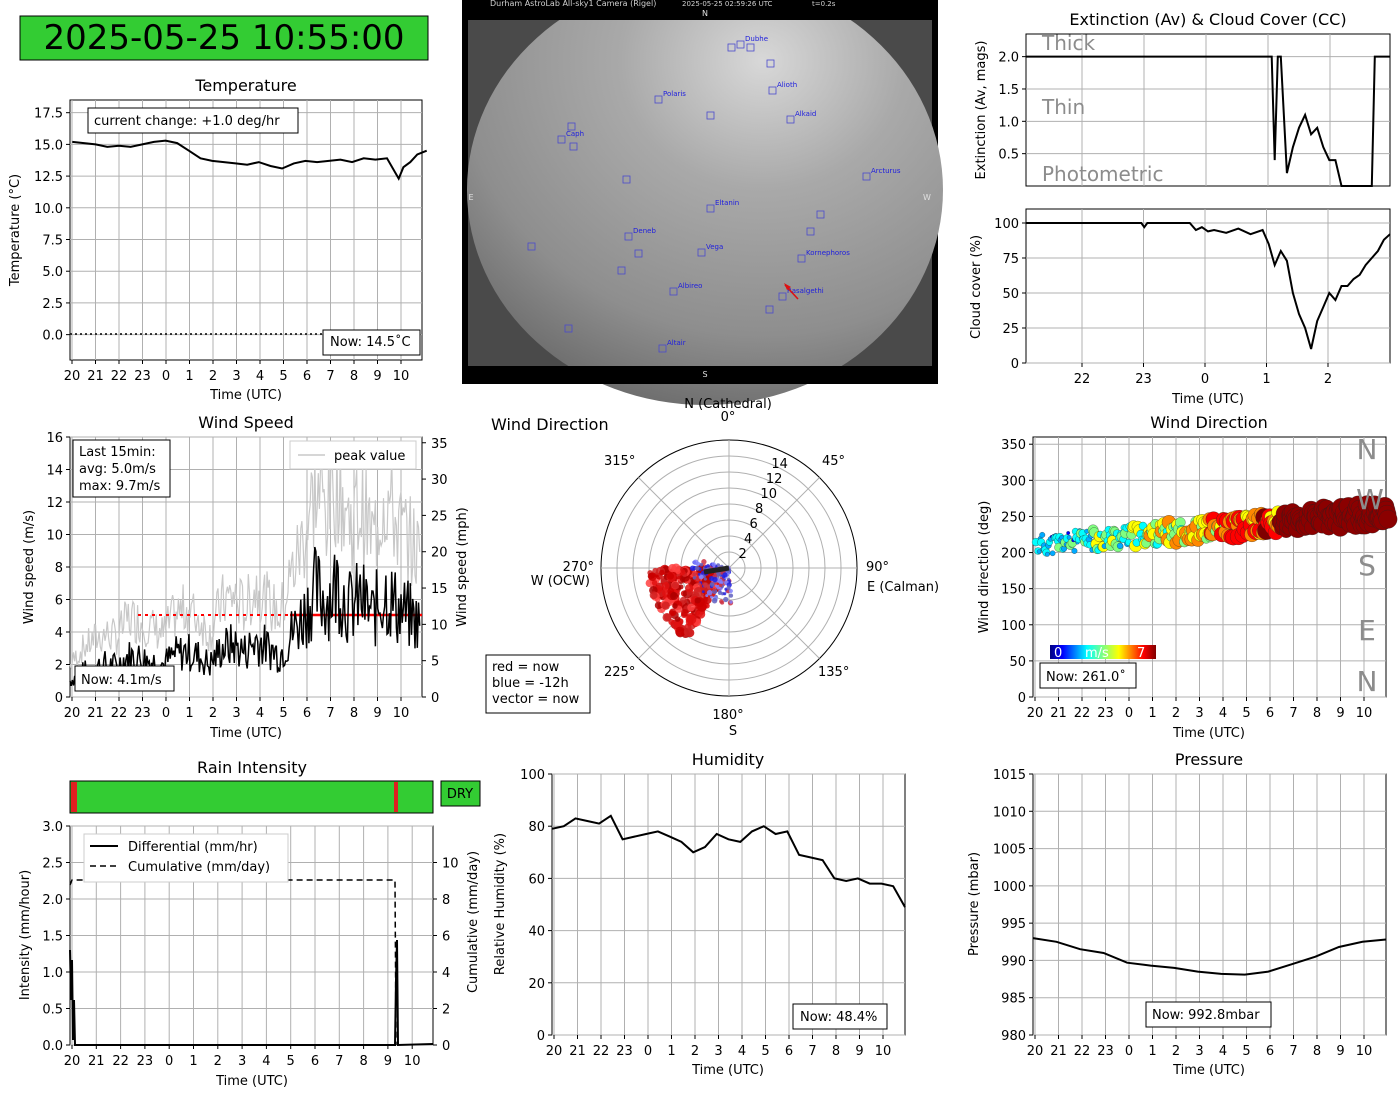 The image size is (1400, 1100). What do you see at coordinates (1013, 554) in the screenshot?
I see `y-tick-label: 200` at bounding box center [1013, 554].